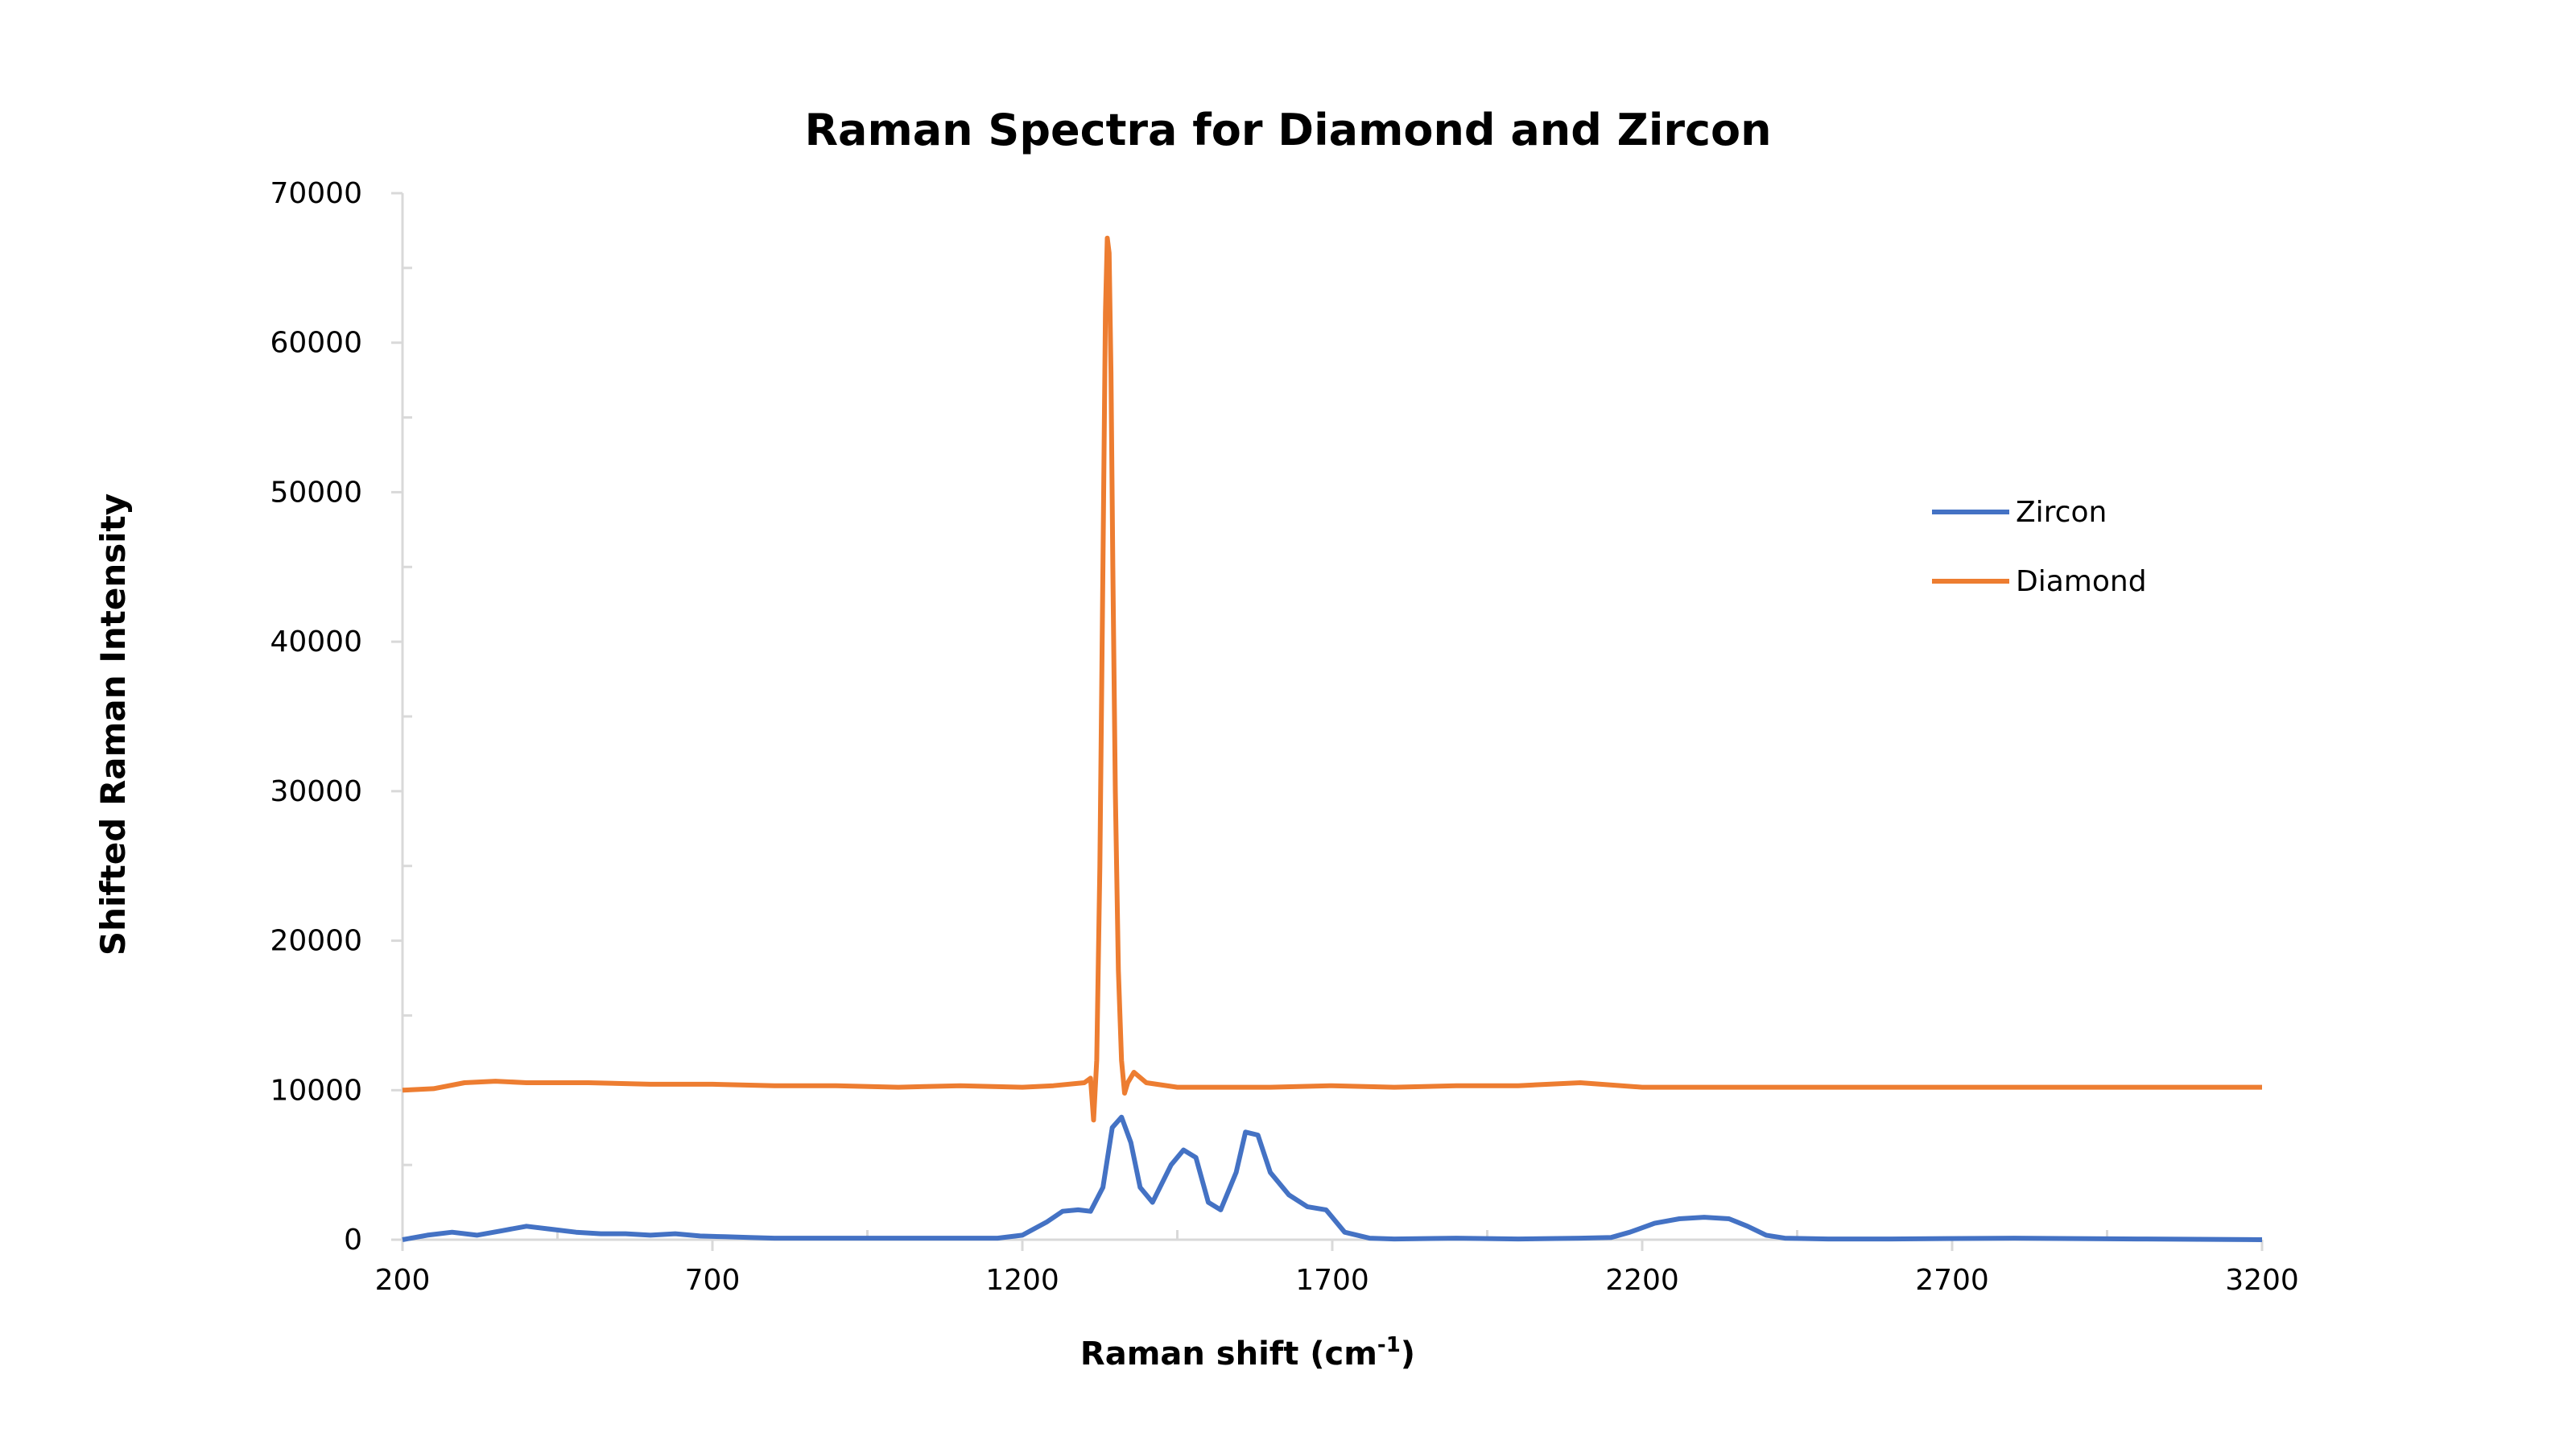  I want to click on y-axis-ticks: 0 10000 20000 30000 40000 50000 60000 70000, so click(341, 717).